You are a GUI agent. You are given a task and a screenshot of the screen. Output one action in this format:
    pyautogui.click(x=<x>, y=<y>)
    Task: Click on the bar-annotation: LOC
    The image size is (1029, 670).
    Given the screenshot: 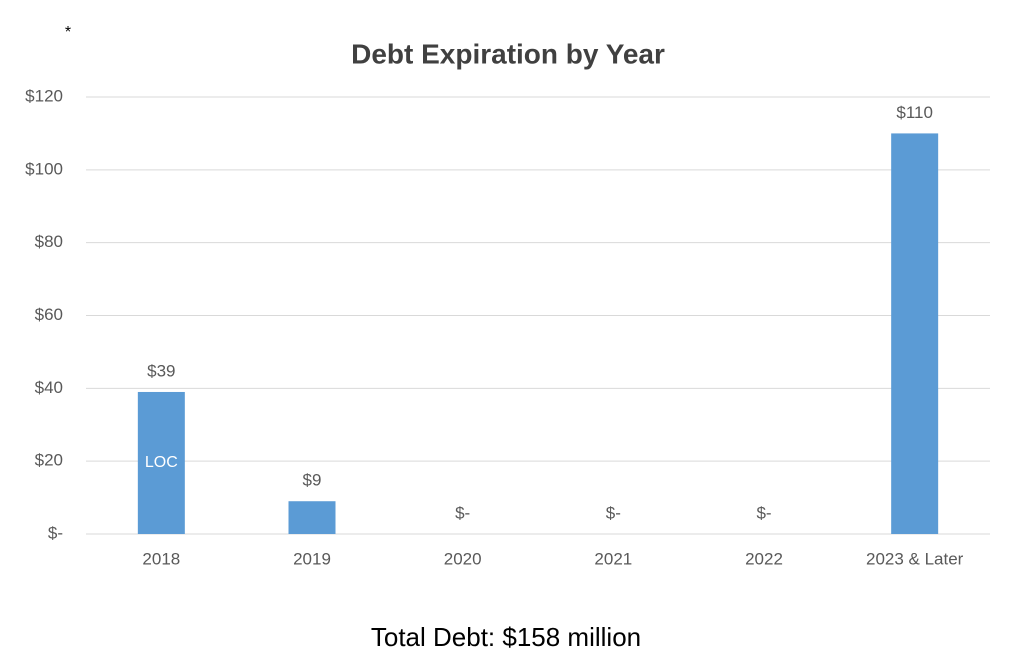 What is the action you would take?
    pyautogui.click(x=161, y=462)
    